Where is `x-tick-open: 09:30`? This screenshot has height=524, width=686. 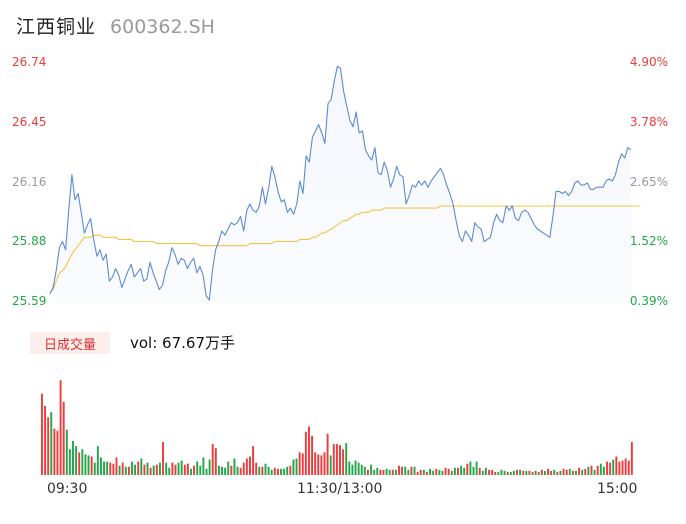 x-tick-open: 09:30 is located at coordinates (67, 489).